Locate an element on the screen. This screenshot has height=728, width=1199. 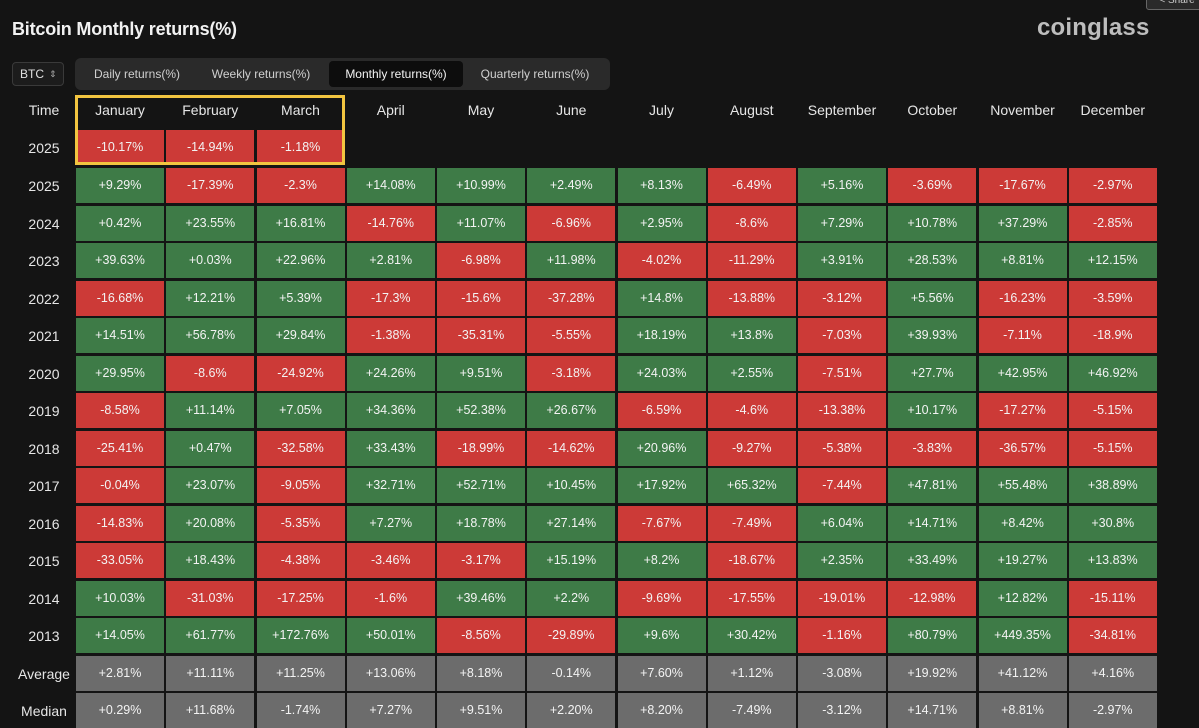
return-cell: +172.76% is located at coordinates (300, 635).